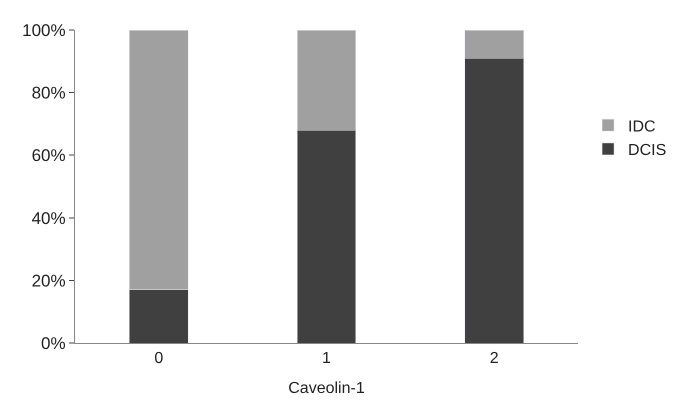 Image resolution: width=684 pixels, height=413 pixels. What do you see at coordinates (53, 343) in the screenshot?
I see `y-tick-label: 0%` at bounding box center [53, 343].